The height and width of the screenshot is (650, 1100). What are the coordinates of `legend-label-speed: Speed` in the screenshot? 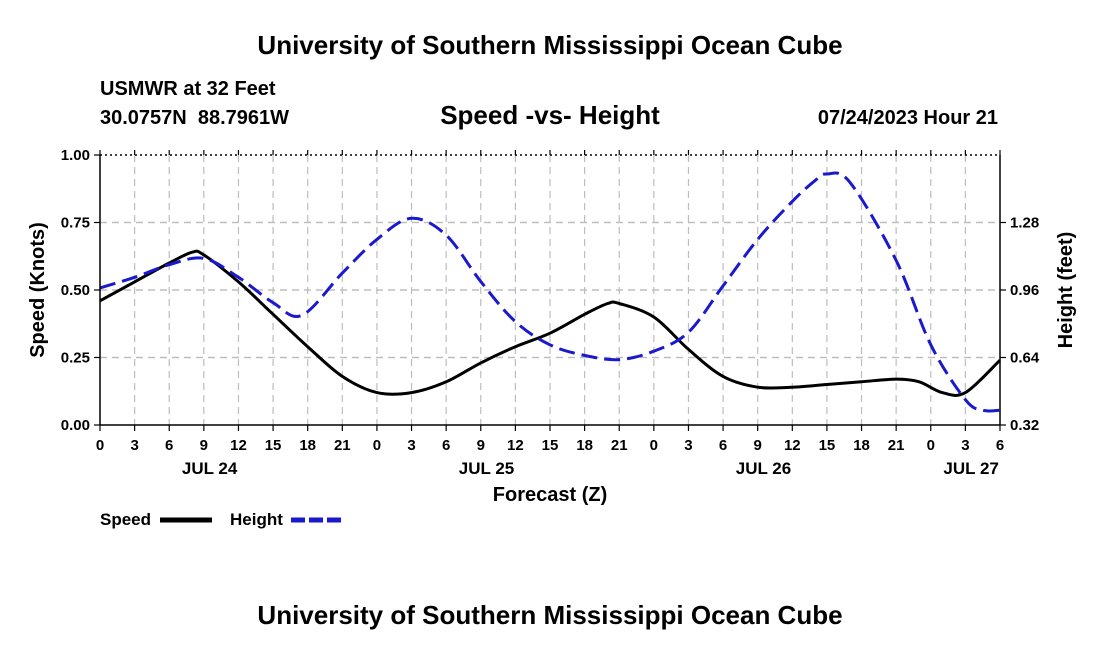 It's located at (125, 519).